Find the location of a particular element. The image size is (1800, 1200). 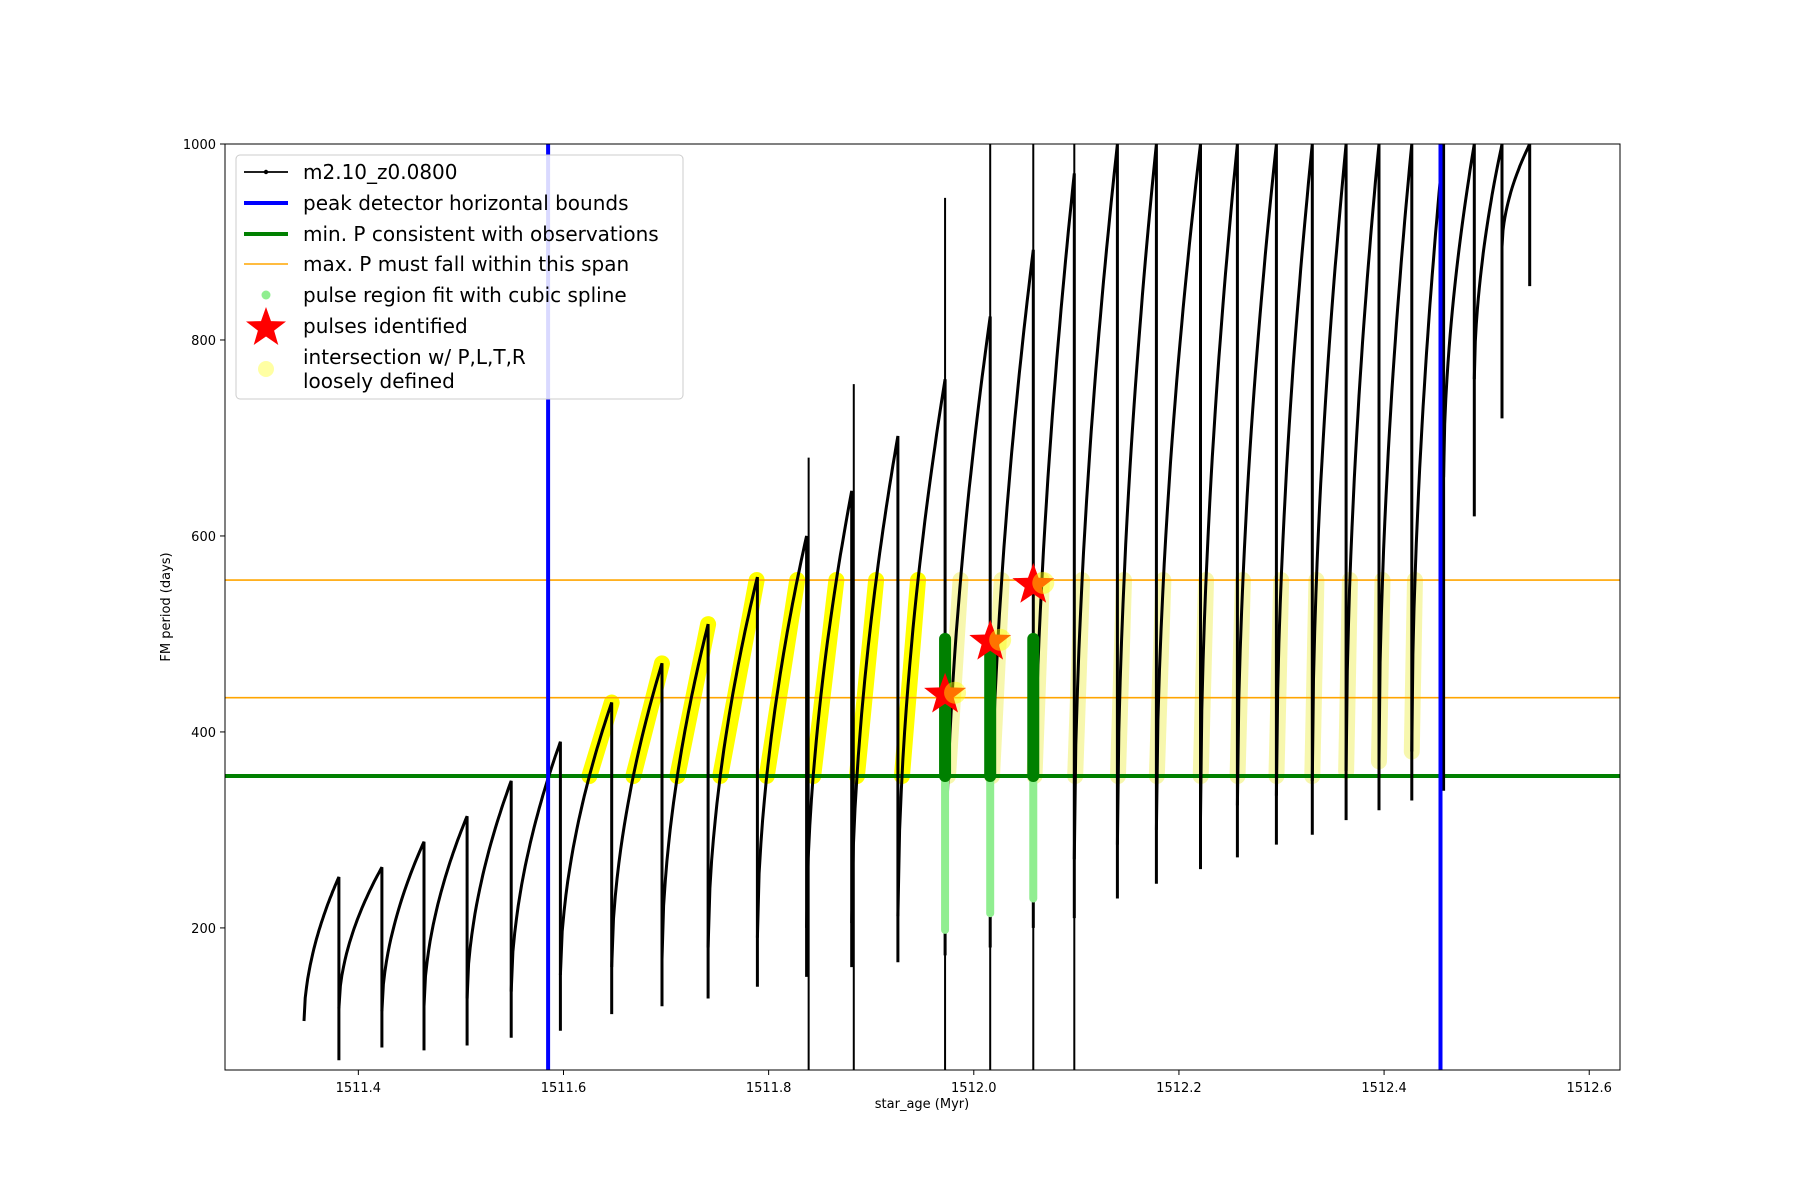

y-tick-label-1: 400 is located at coordinates (203, 733).